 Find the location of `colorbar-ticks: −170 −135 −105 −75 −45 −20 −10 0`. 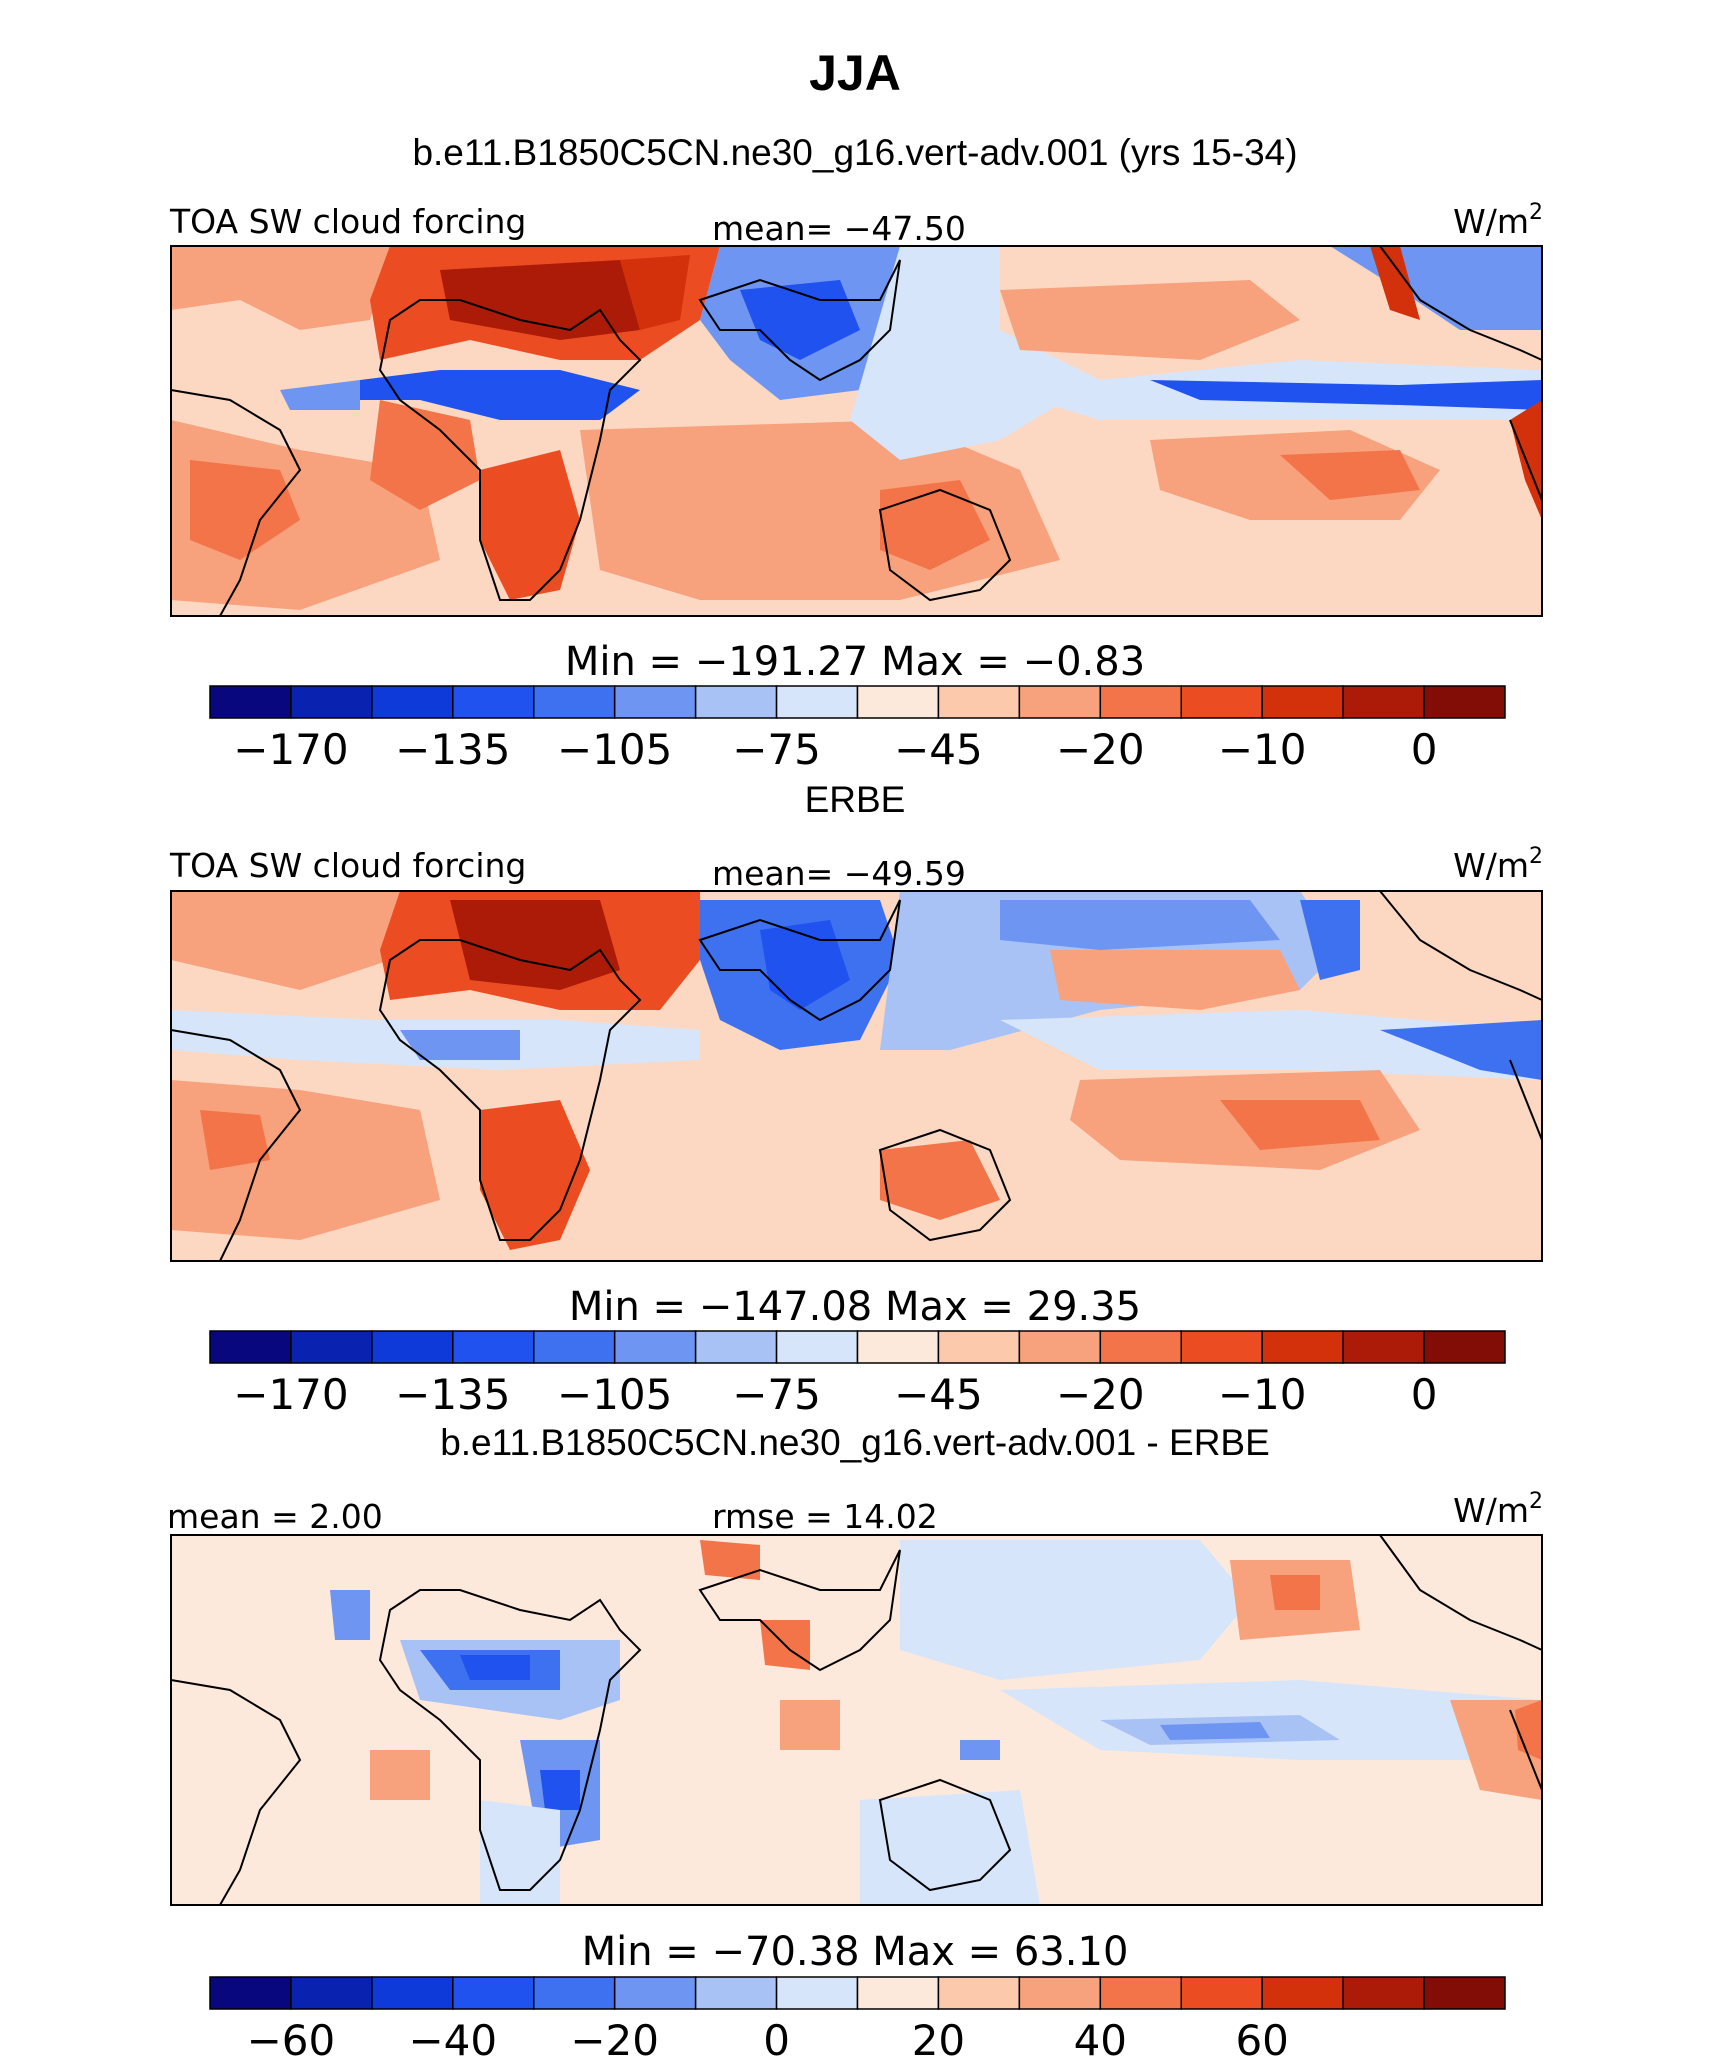

colorbar-ticks: −170 −135 −105 −75 −45 −20 −10 0 is located at coordinates (835, 749).